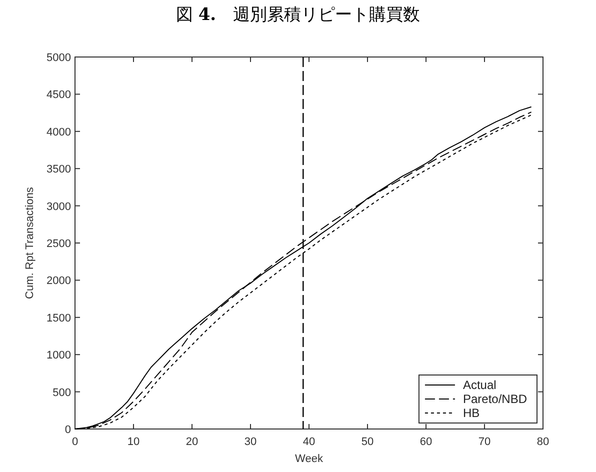 This screenshot has width=596, height=472. I want to click on y-tick-label: 1000, so click(58, 356).